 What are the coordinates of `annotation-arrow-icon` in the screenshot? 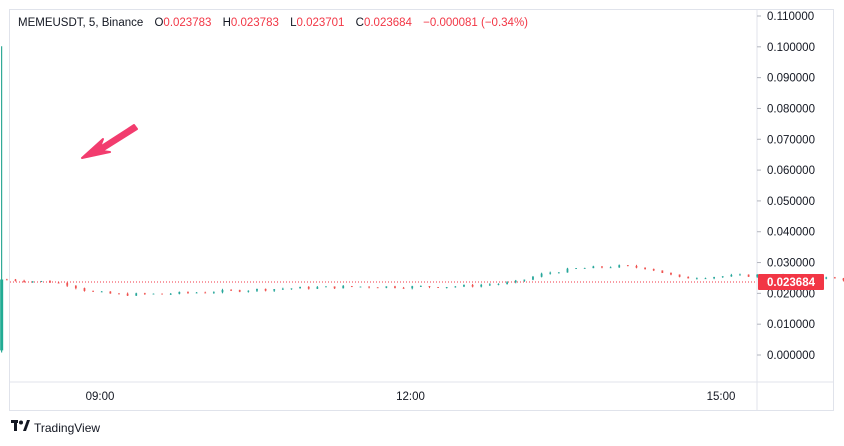 It's located at (109, 141).